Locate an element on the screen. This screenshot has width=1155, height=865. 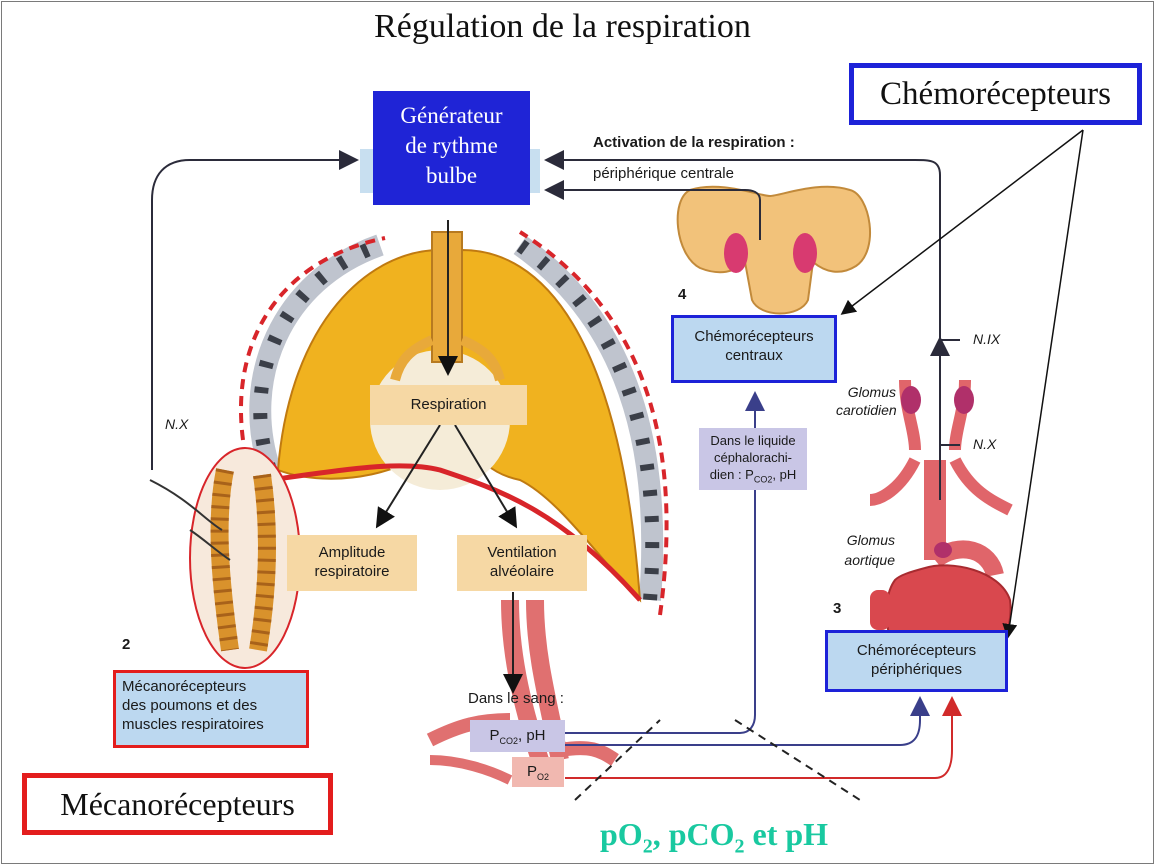
ventilation-box: Ventilation alvéolaire is located at coordinates (522, 563).